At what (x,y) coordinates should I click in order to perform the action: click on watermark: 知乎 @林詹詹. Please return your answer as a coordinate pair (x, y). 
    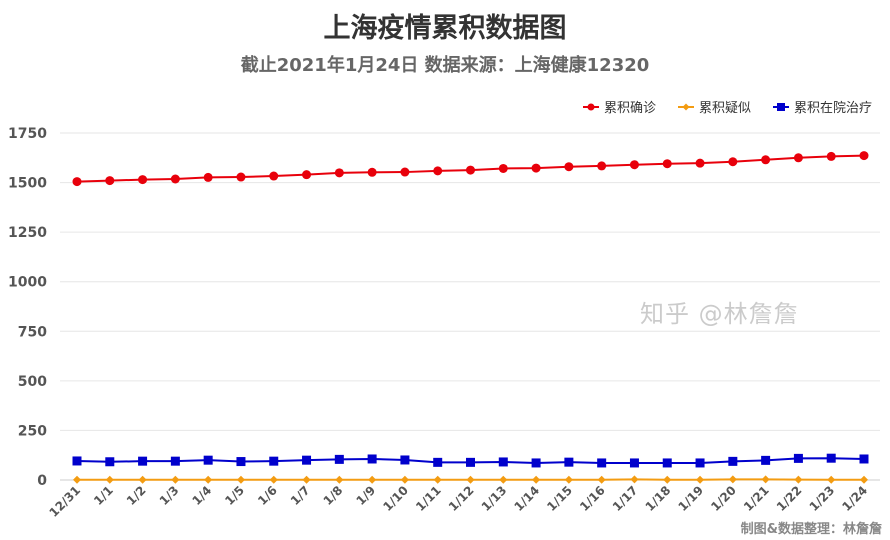
    Looking at the image, I should click on (719, 314).